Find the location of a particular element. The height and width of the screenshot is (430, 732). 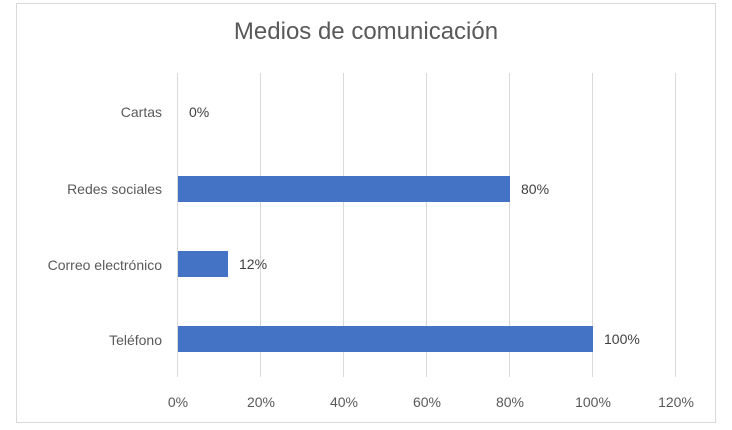

category-label: Correo electrónico is located at coordinates (104, 265).